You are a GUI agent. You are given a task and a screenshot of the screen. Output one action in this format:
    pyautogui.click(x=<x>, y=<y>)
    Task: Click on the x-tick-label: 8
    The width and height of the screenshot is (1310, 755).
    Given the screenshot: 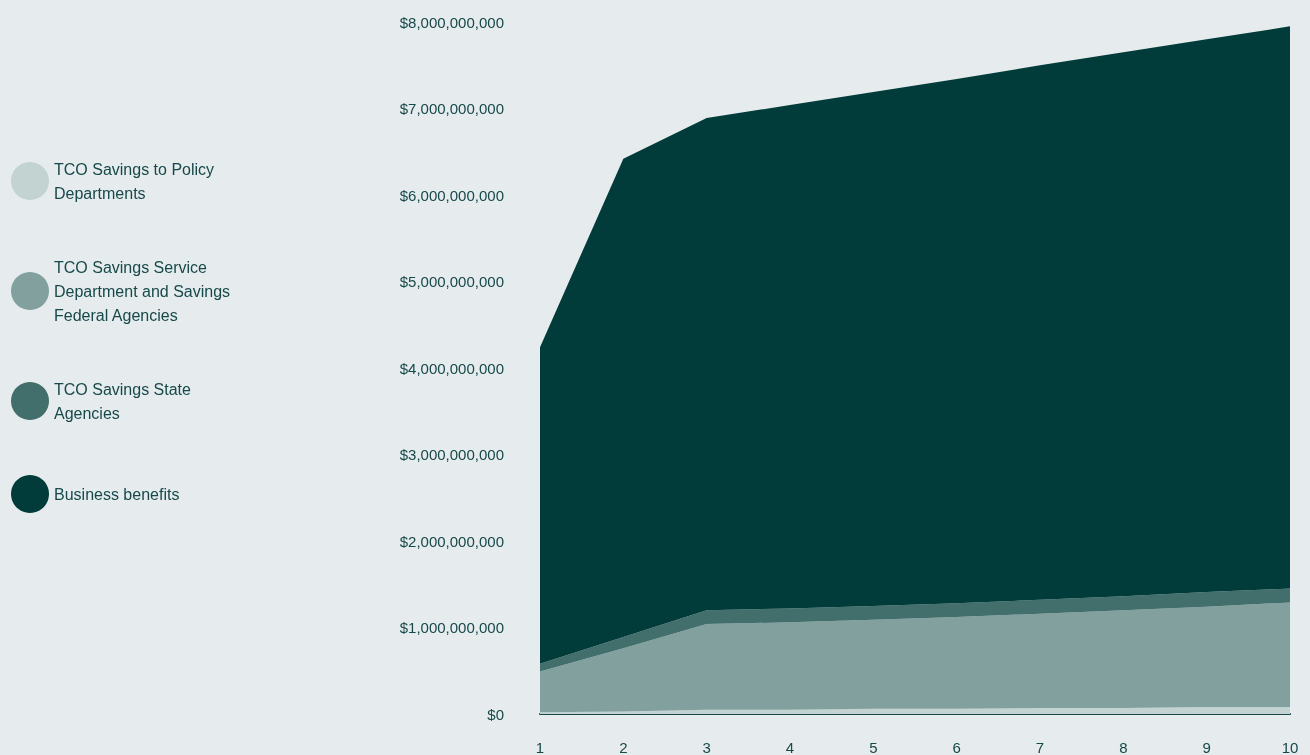 What is the action you would take?
    pyautogui.click(x=1123, y=747)
    